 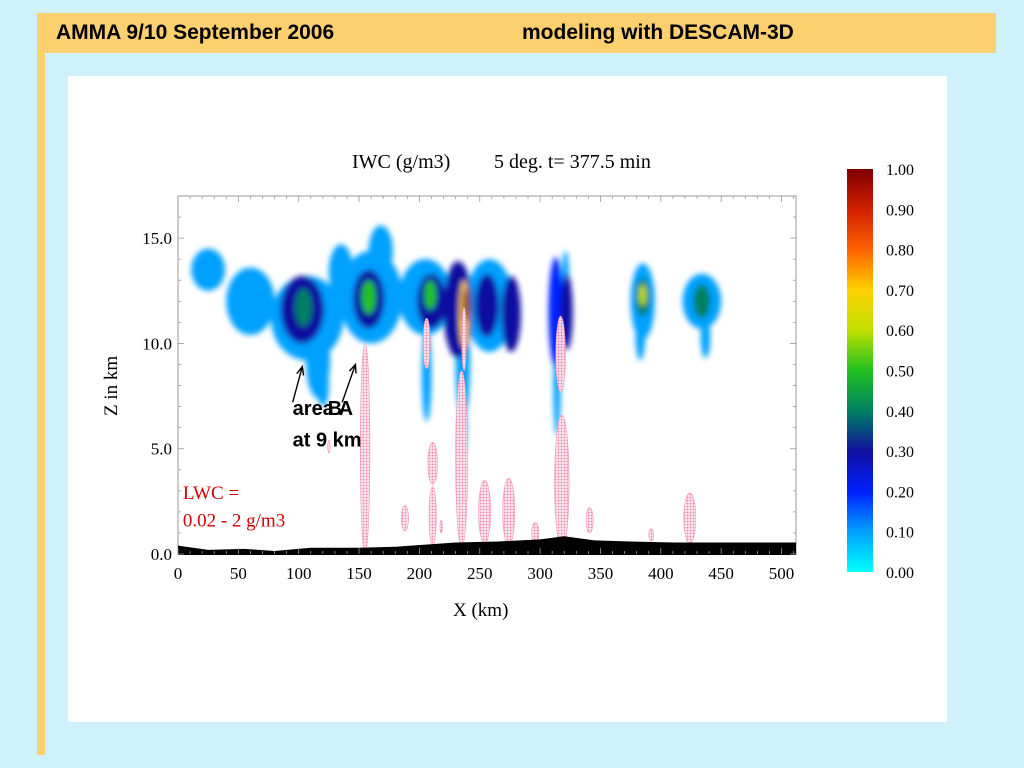 I want to click on y-tick-label: 15.0, so click(x=157, y=238).